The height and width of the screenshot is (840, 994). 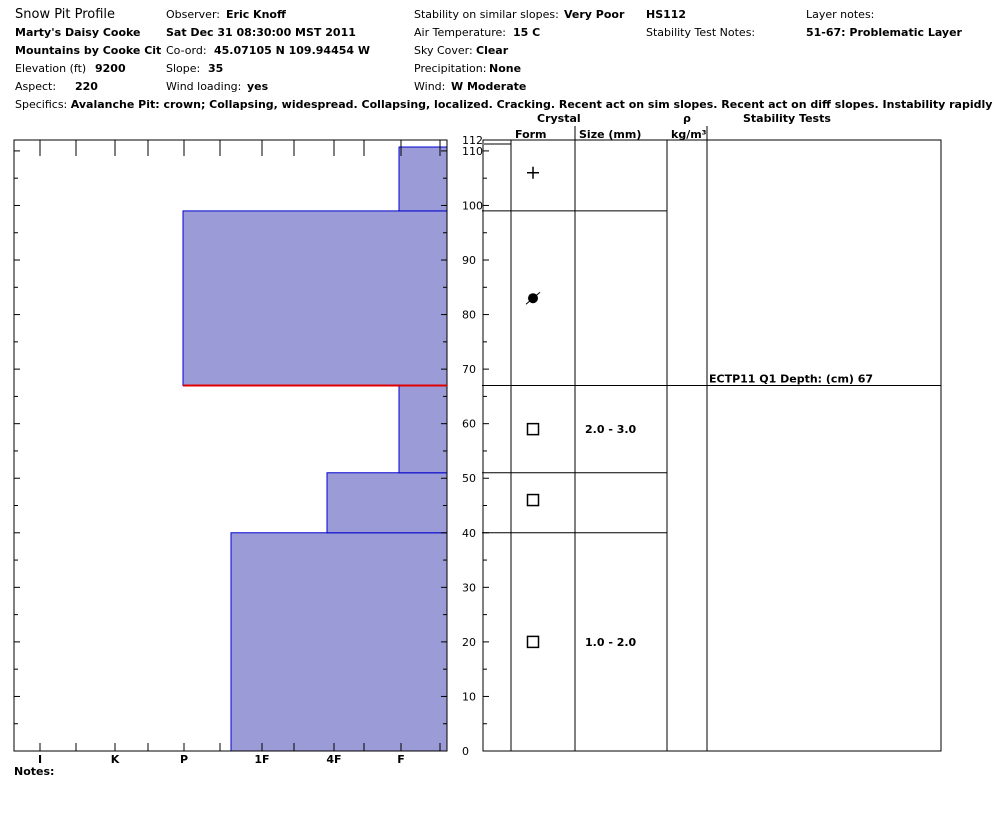 What do you see at coordinates (527, 32) in the screenshot?
I see `air-temp-value: 15 C` at bounding box center [527, 32].